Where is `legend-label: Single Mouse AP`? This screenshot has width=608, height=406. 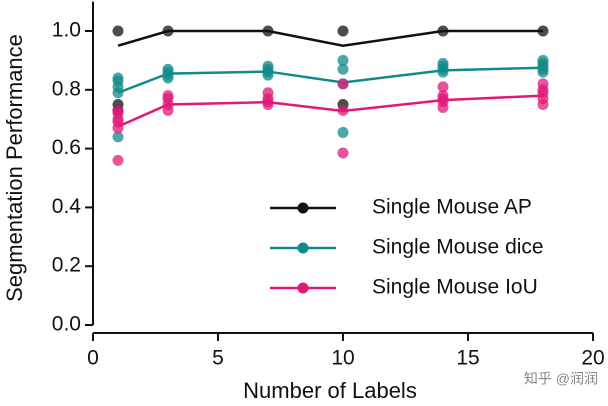
legend-label: Single Mouse AP is located at coordinates (452, 207).